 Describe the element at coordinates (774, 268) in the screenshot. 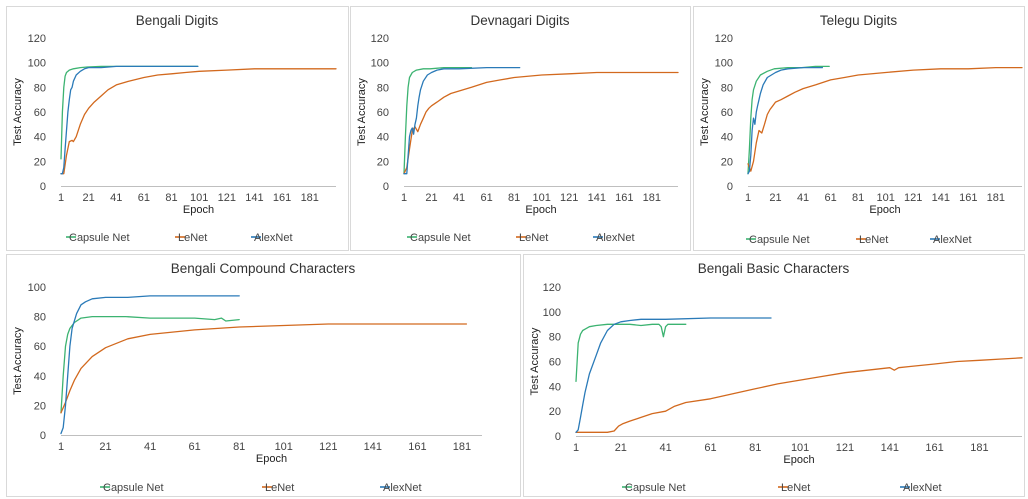

I see `chart-title: Bengali Basic Characters` at that location.